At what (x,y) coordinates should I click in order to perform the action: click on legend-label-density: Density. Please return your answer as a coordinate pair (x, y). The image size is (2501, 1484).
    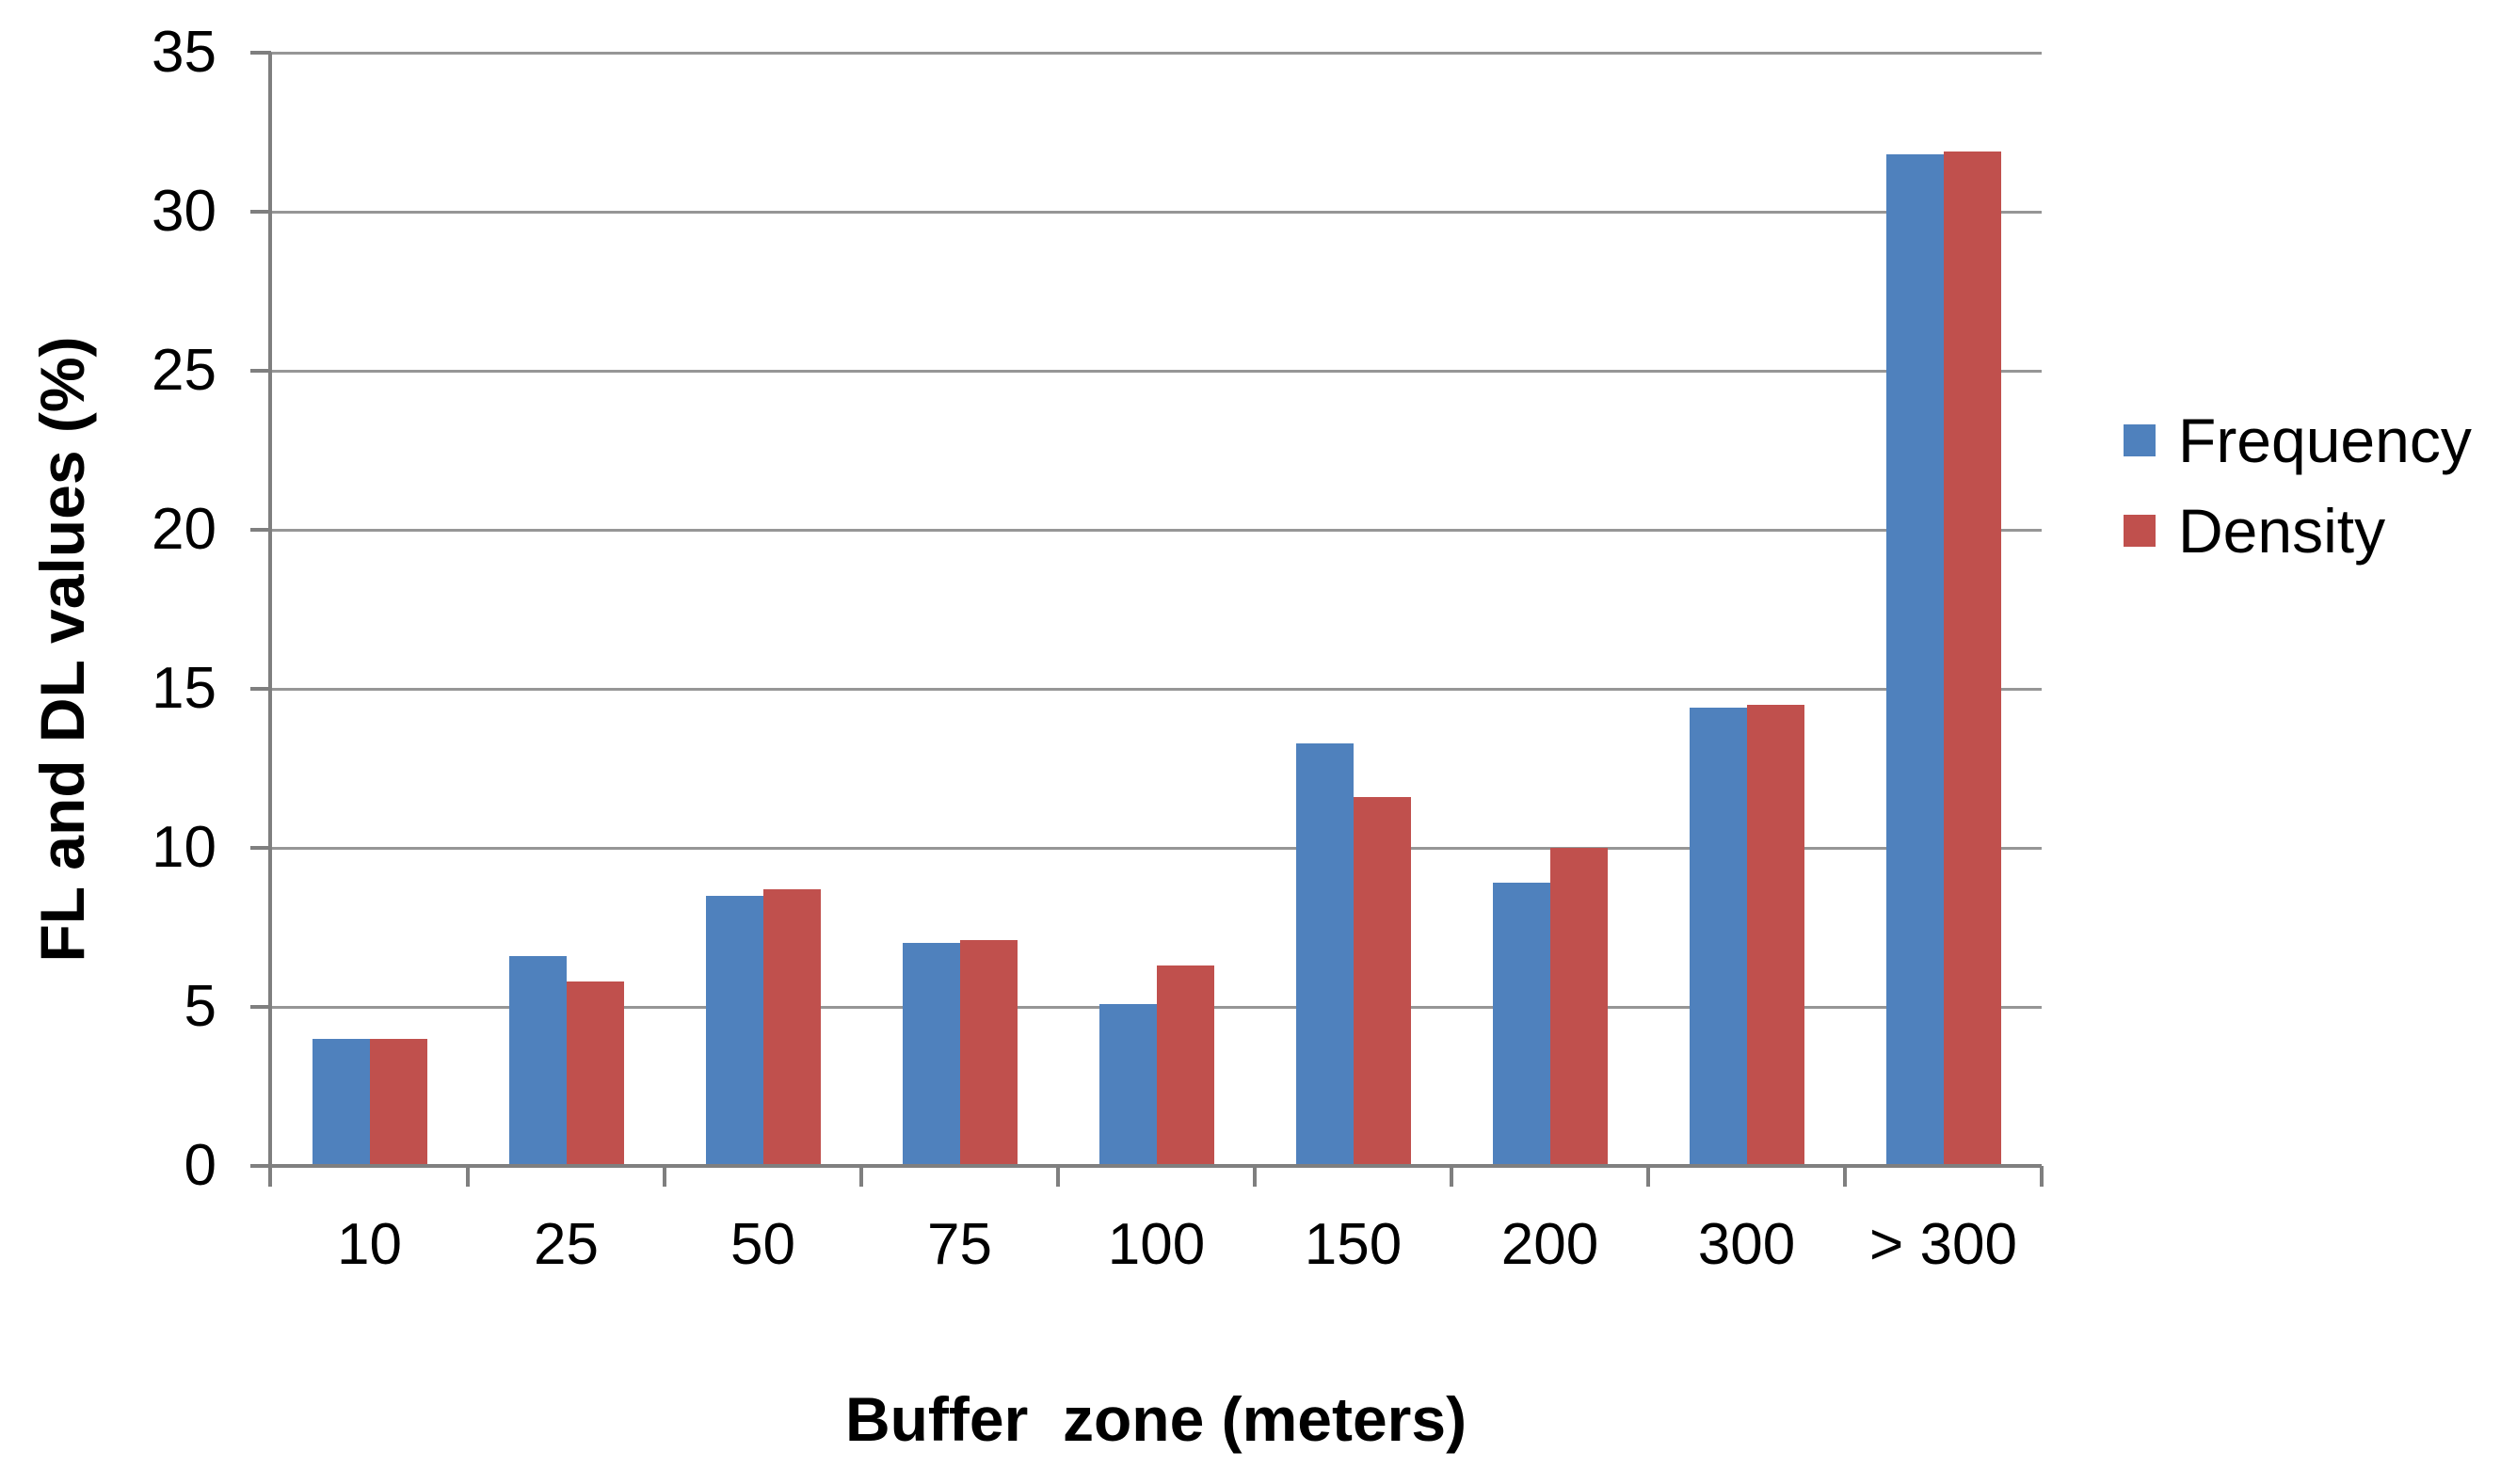
    Looking at the image, I should click on (2282, 531).